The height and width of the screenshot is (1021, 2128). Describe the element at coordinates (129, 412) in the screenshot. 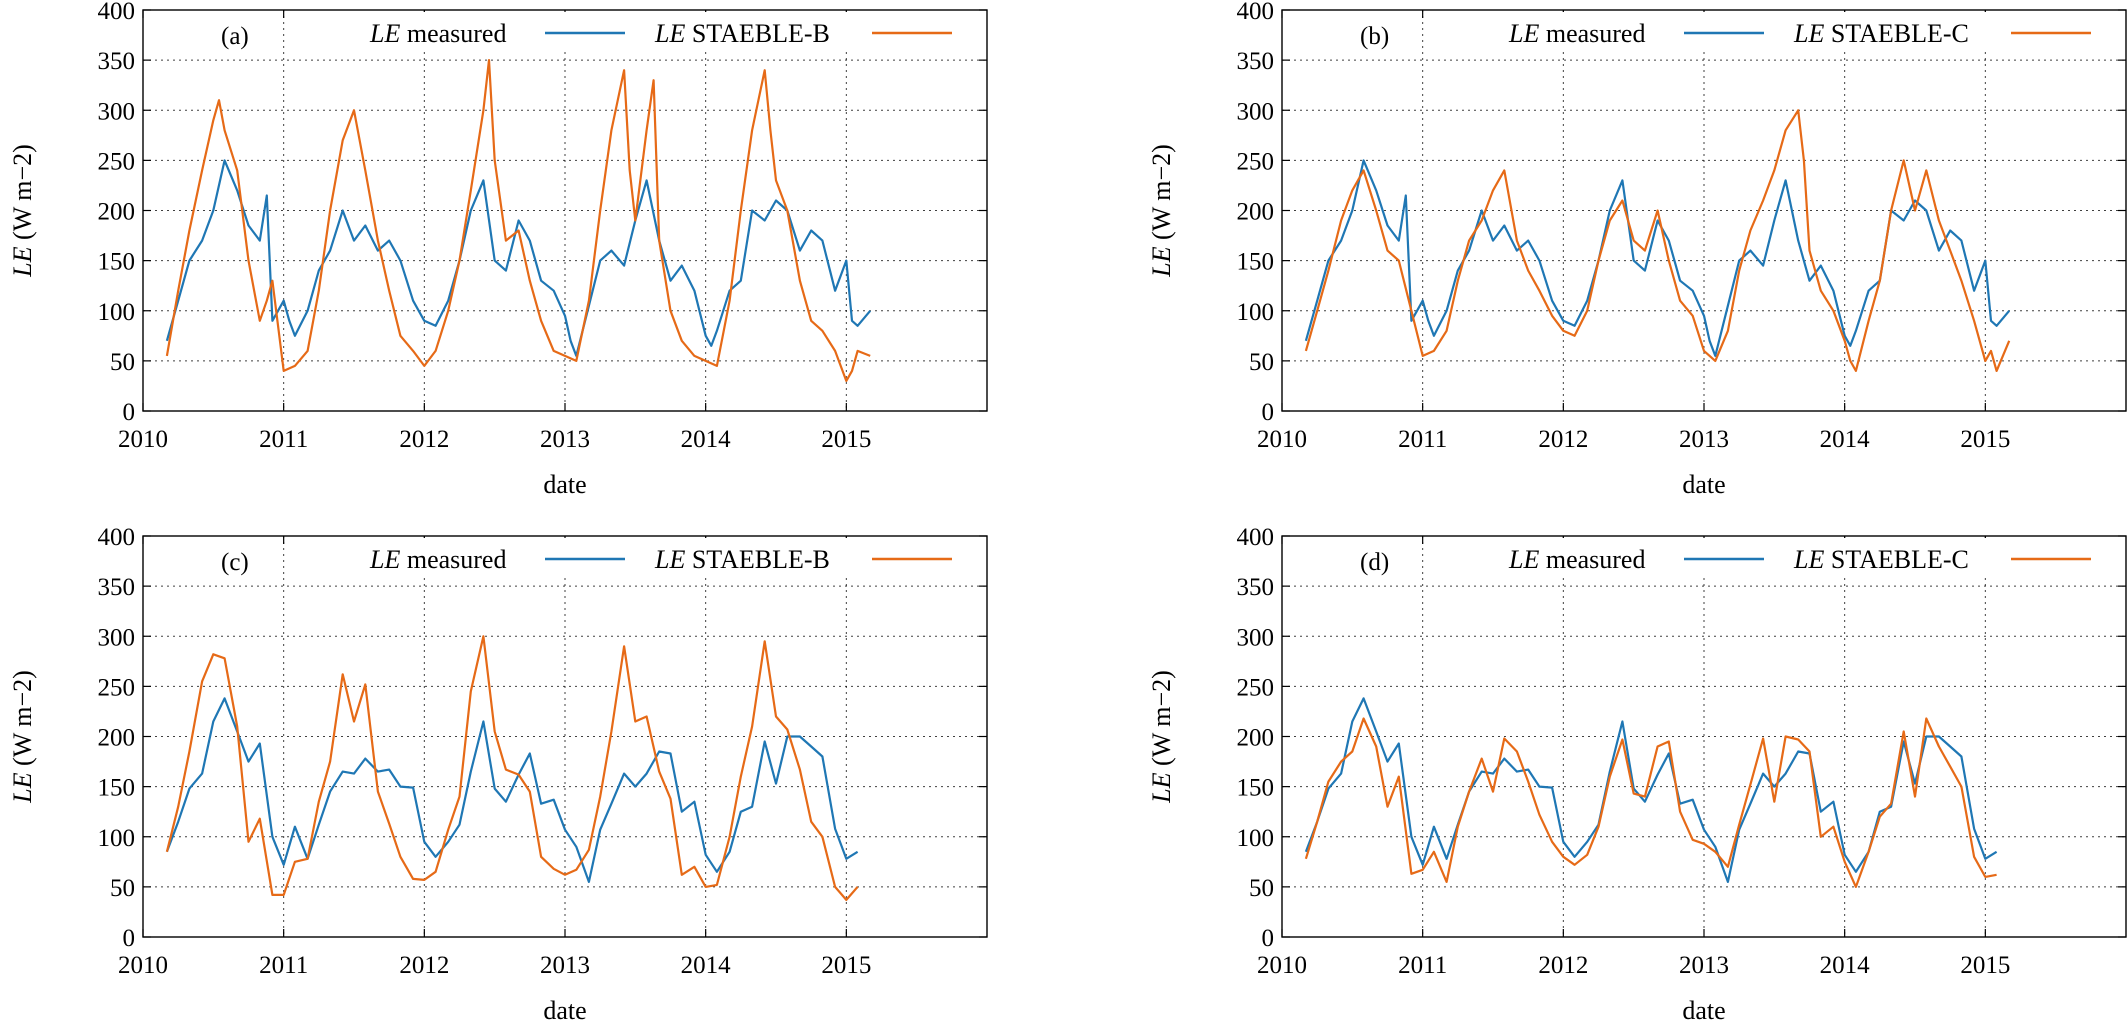

I see `y-tick-label: 0` at that location.